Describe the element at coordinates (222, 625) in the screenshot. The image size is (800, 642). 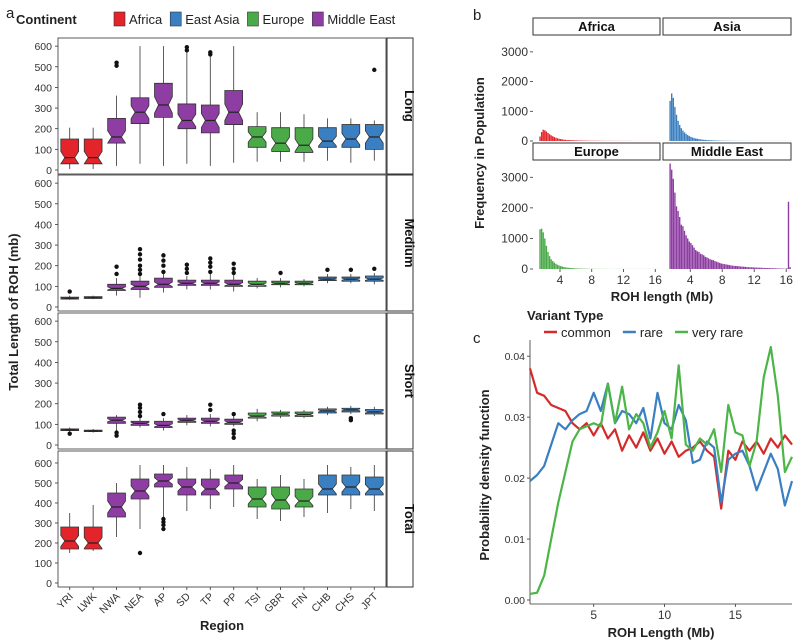
I see `x-axis-title: Region` at that location.